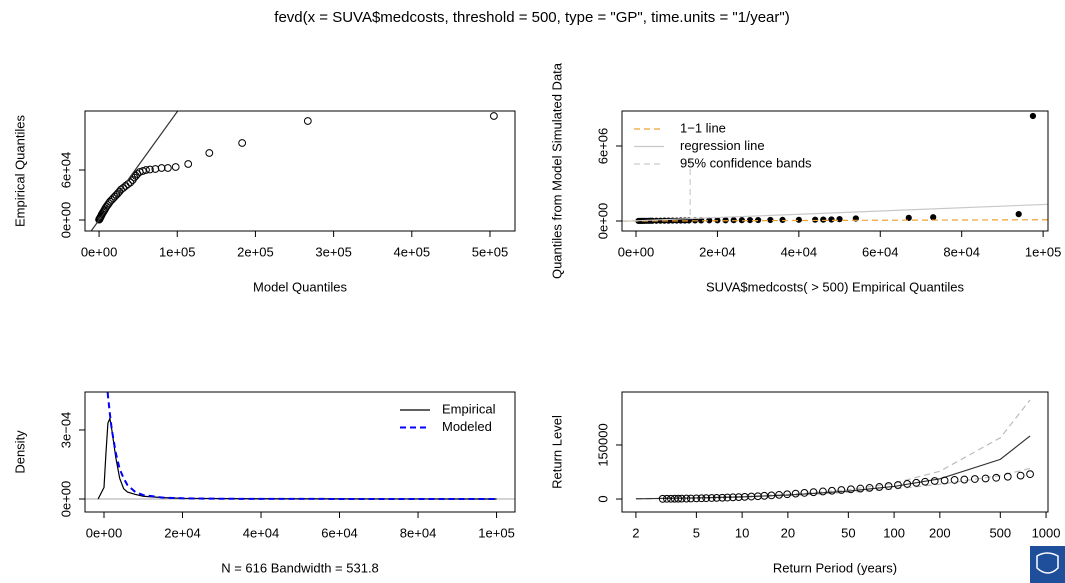 This screenshot has height=583, width=1065. I want to click on x-tick-label: 100, so click(894, 532).